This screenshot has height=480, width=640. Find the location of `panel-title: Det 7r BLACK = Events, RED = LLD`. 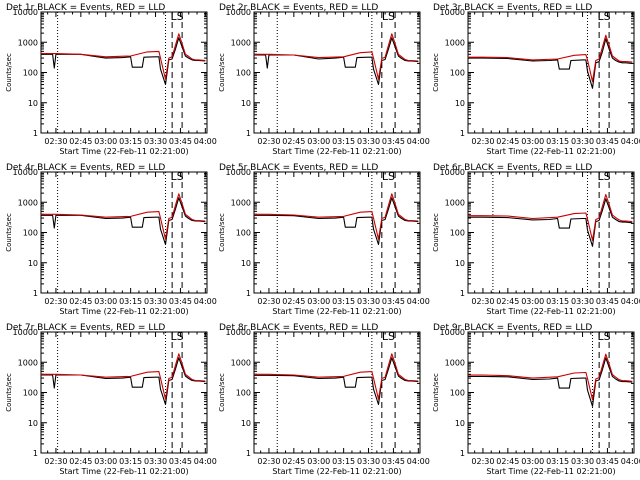

panel-title: Det 7r BLACK = Events, RED = LLD is located at coordinates (85, 328).